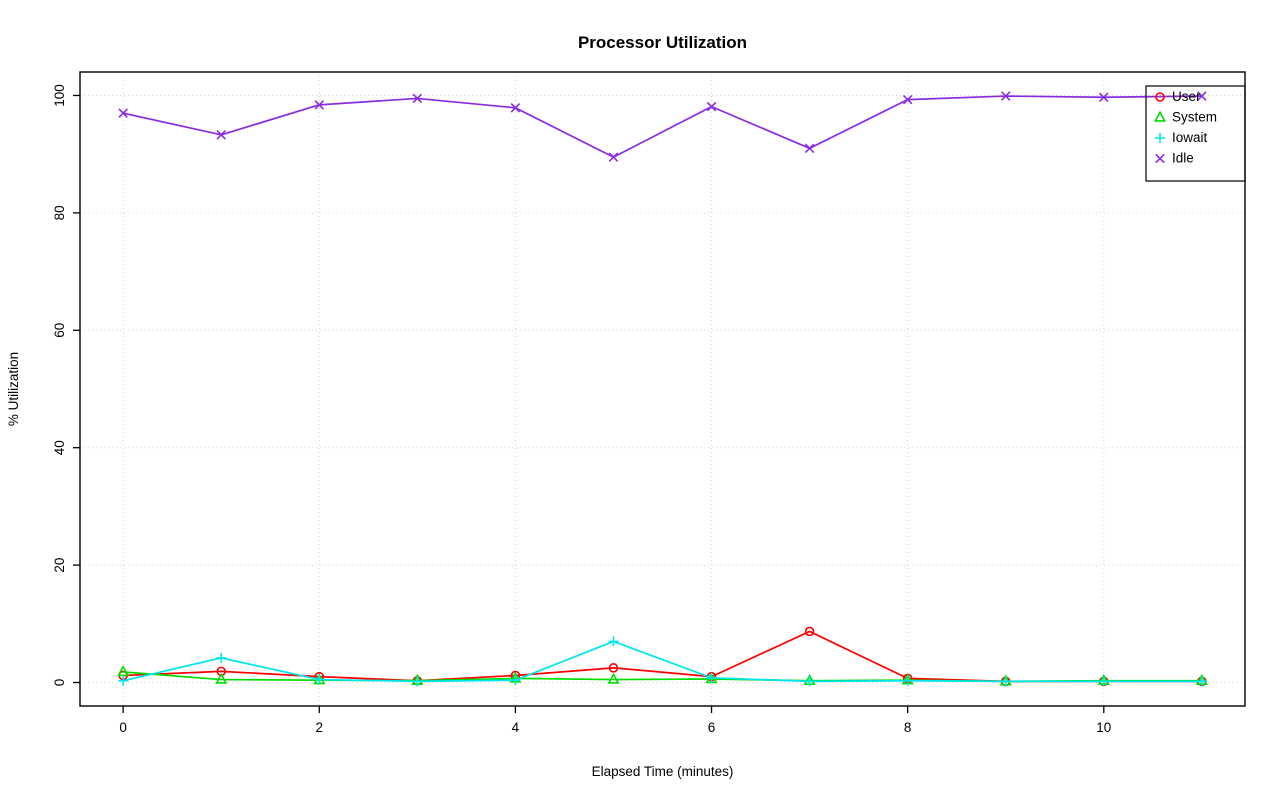 The image size is (1280, 801). I want to click on y-tick-label: 60, so click(59, 330).